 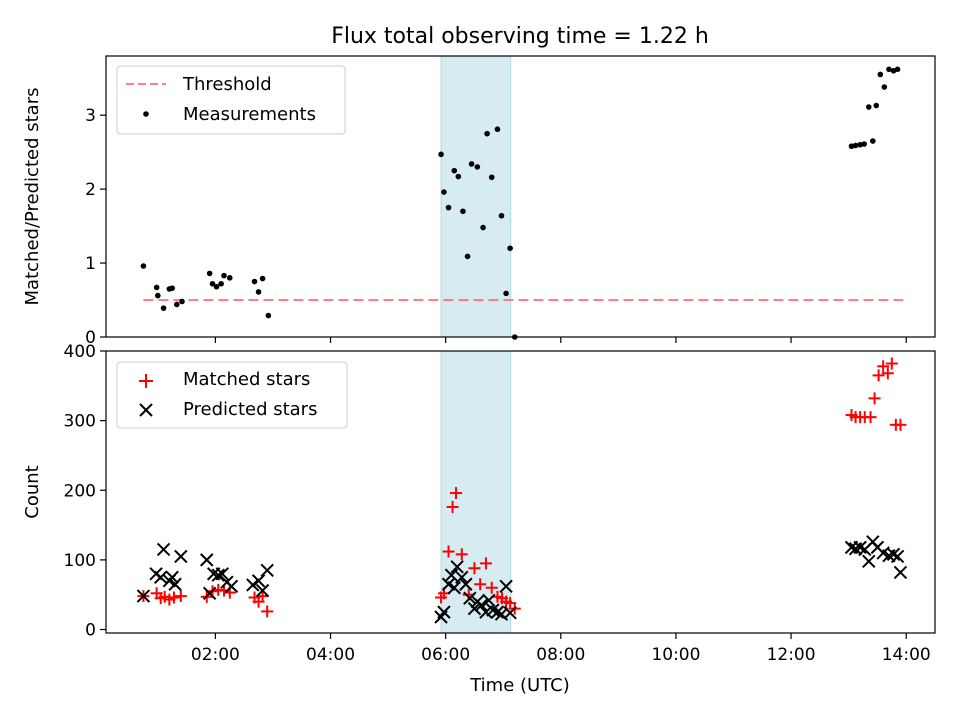 What do you see at coordinates (90, 116) in the screenshot?
I see `y-tick-label: 3` at bounding box center [90, 116].